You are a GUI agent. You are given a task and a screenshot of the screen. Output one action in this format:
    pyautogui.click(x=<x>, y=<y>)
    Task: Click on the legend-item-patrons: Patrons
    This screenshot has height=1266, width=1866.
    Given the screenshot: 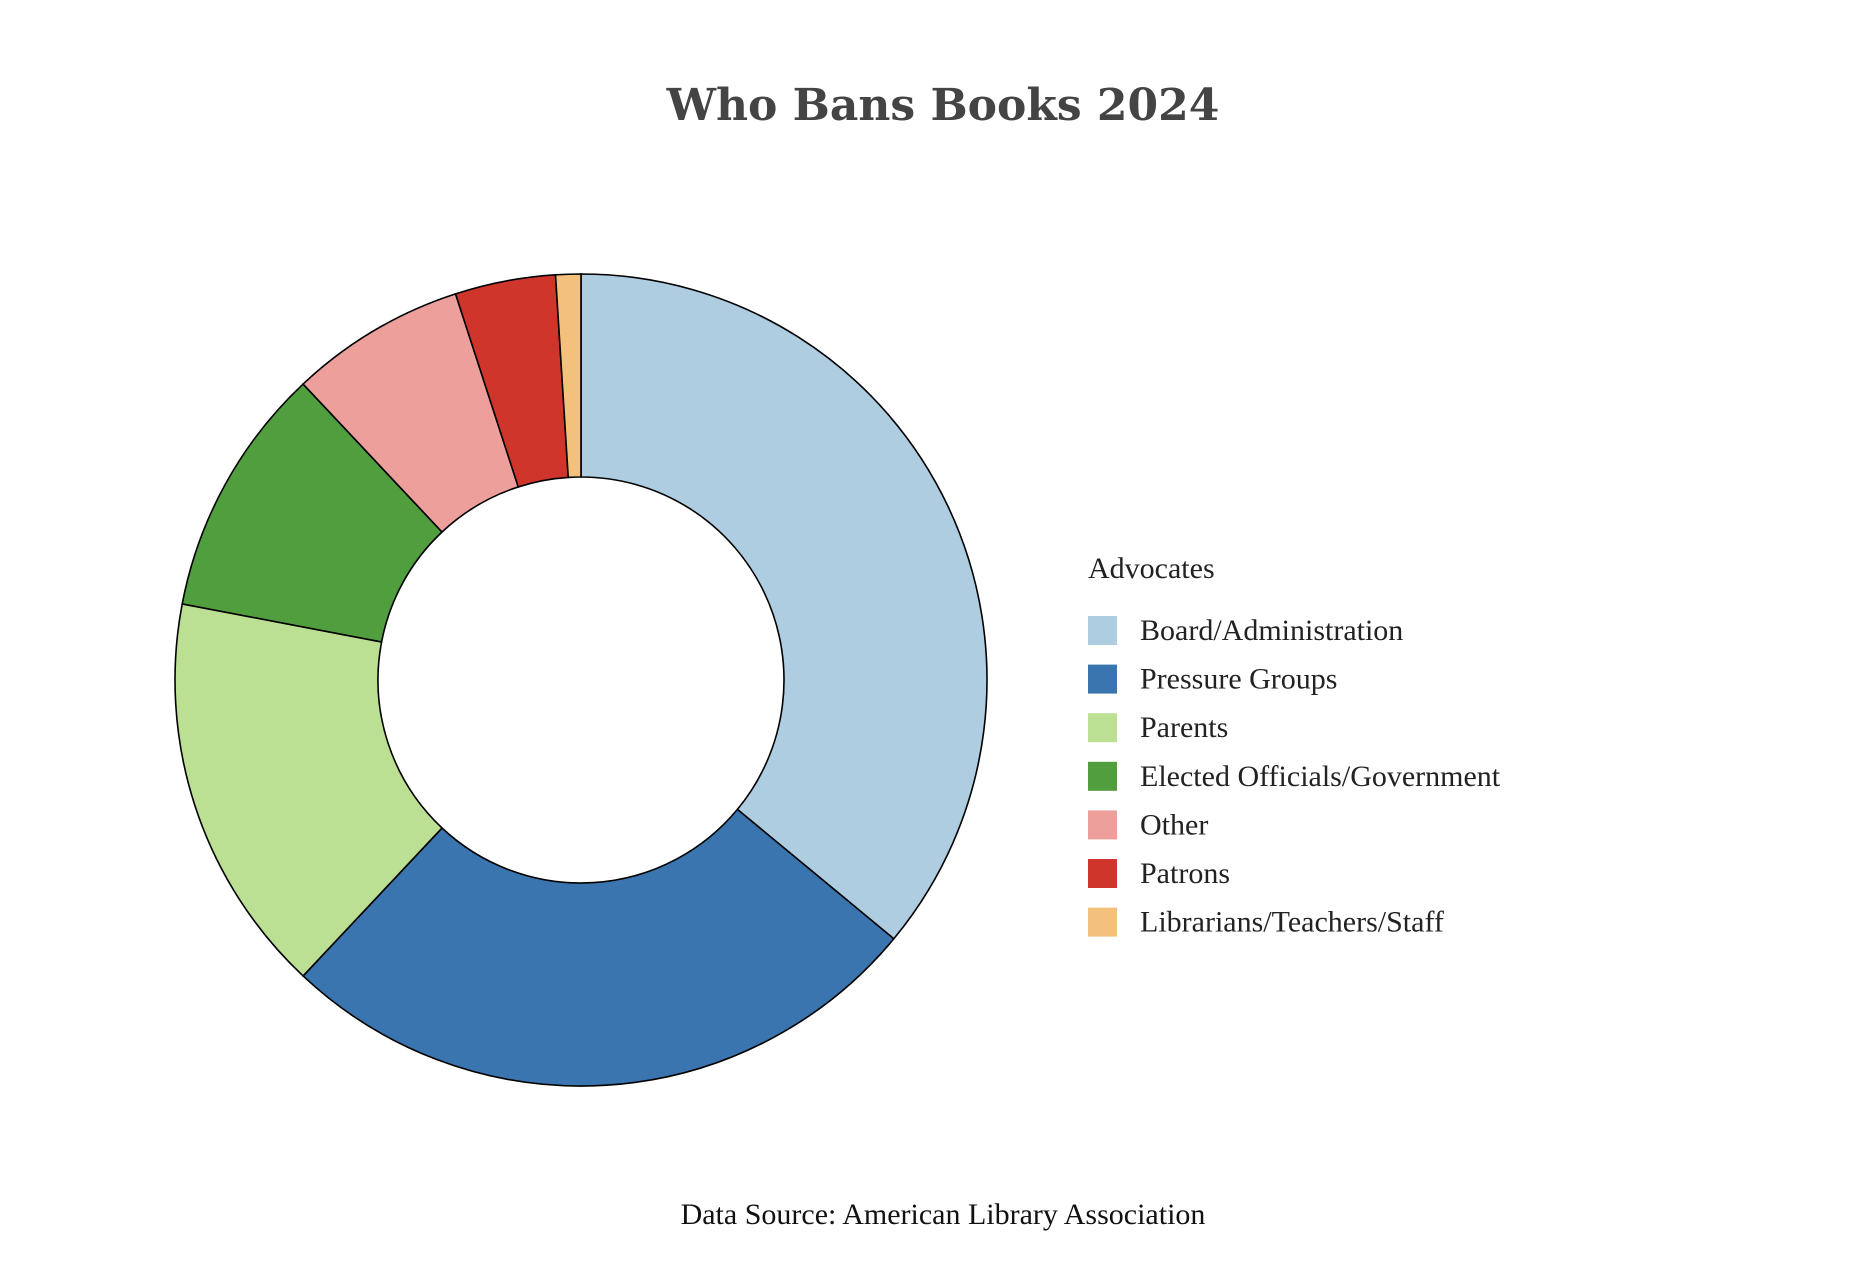 What is the action you would take?
    pyautogui.click(x=1159, y=873)
    